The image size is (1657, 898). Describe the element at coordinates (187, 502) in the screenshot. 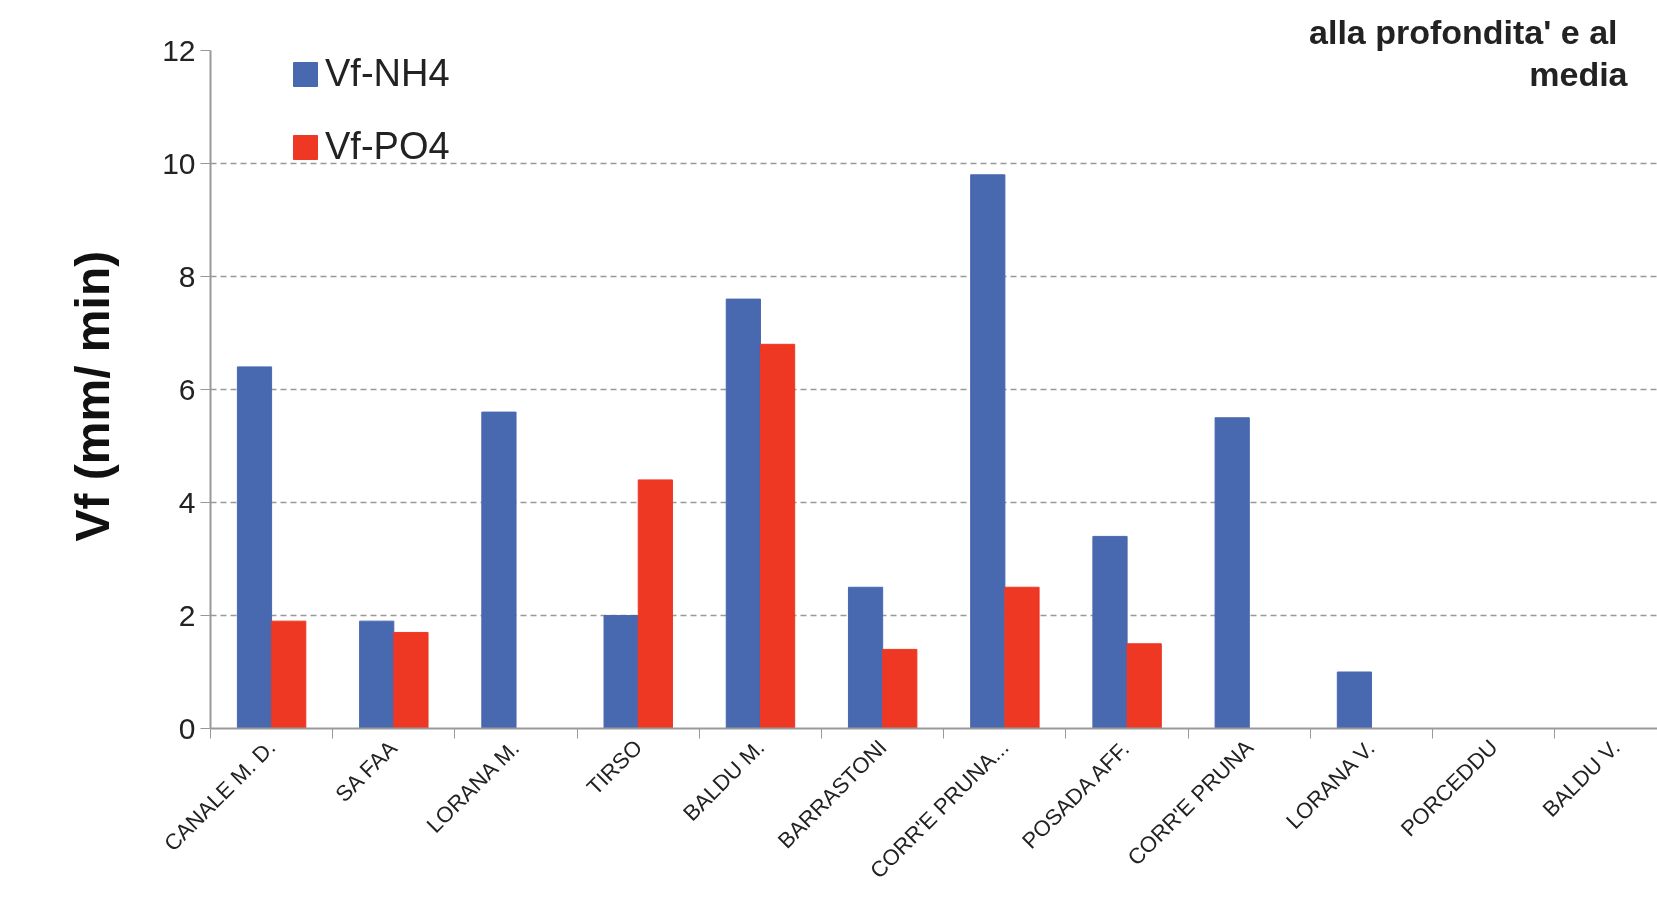

I see `y-tick-label: 4` at that location.